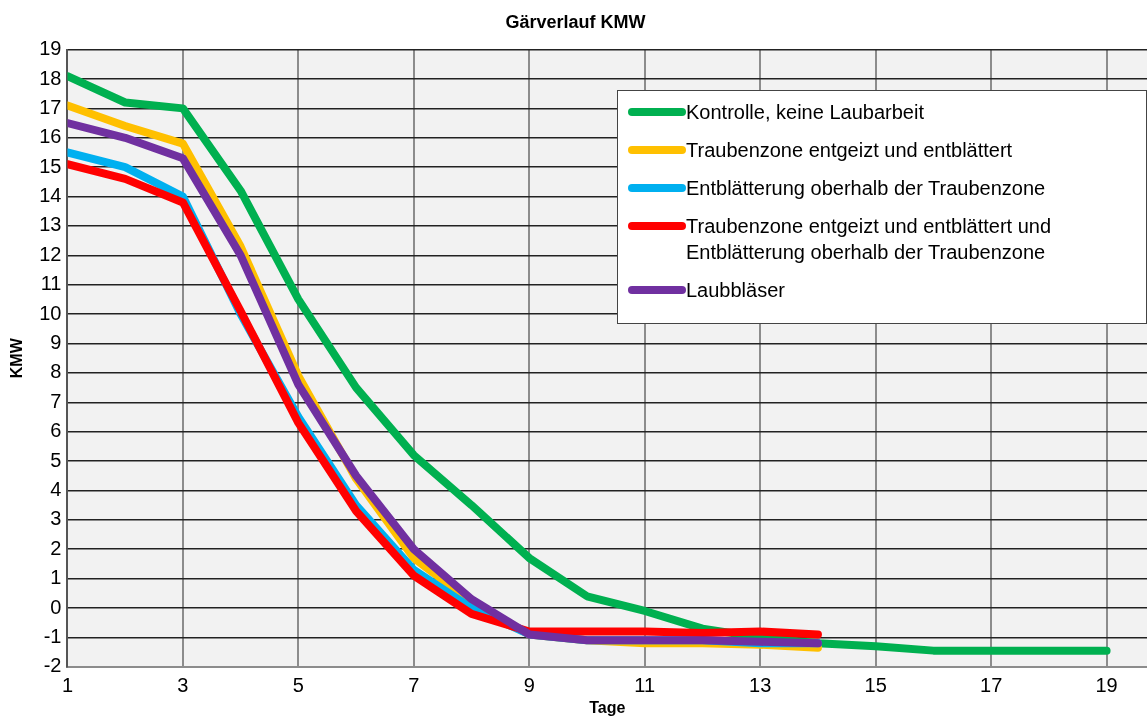 The height and width of the screenshot is (722, 1147). I want to click on y-tick-label: 18, so click(50, 77).